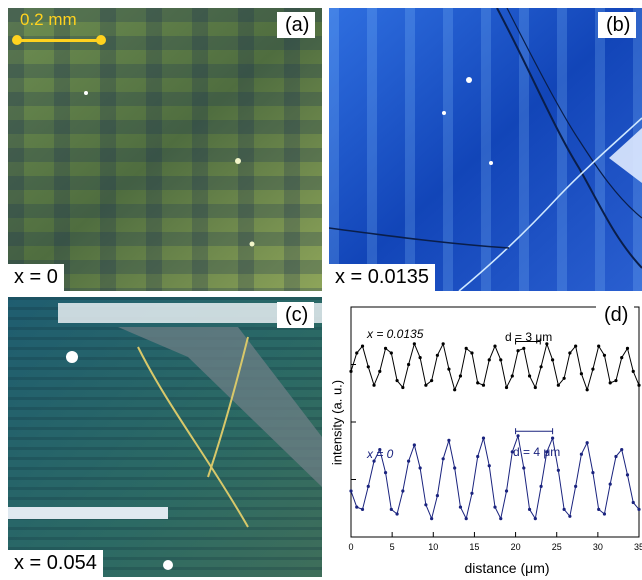 This screenshot has height=580, width=642. Describe the element at coordinates (537, 452) in the screenshot. I see `period-annotation-4um: d = 4 μm` at that location.